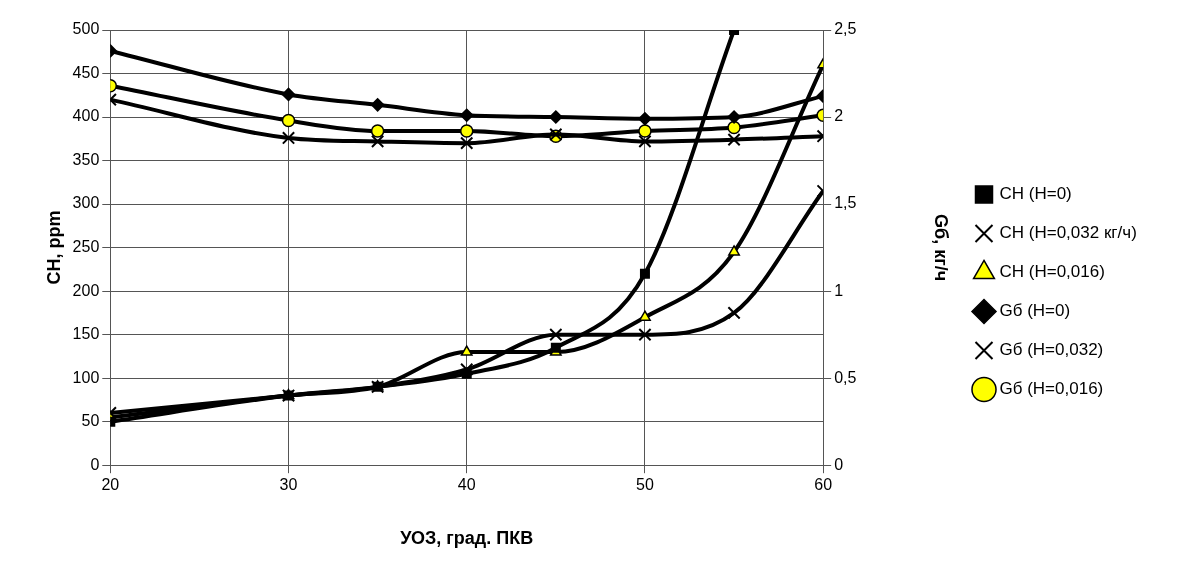  I want to click on legend-label: Gб (H=0,016), so click(1051, 389).